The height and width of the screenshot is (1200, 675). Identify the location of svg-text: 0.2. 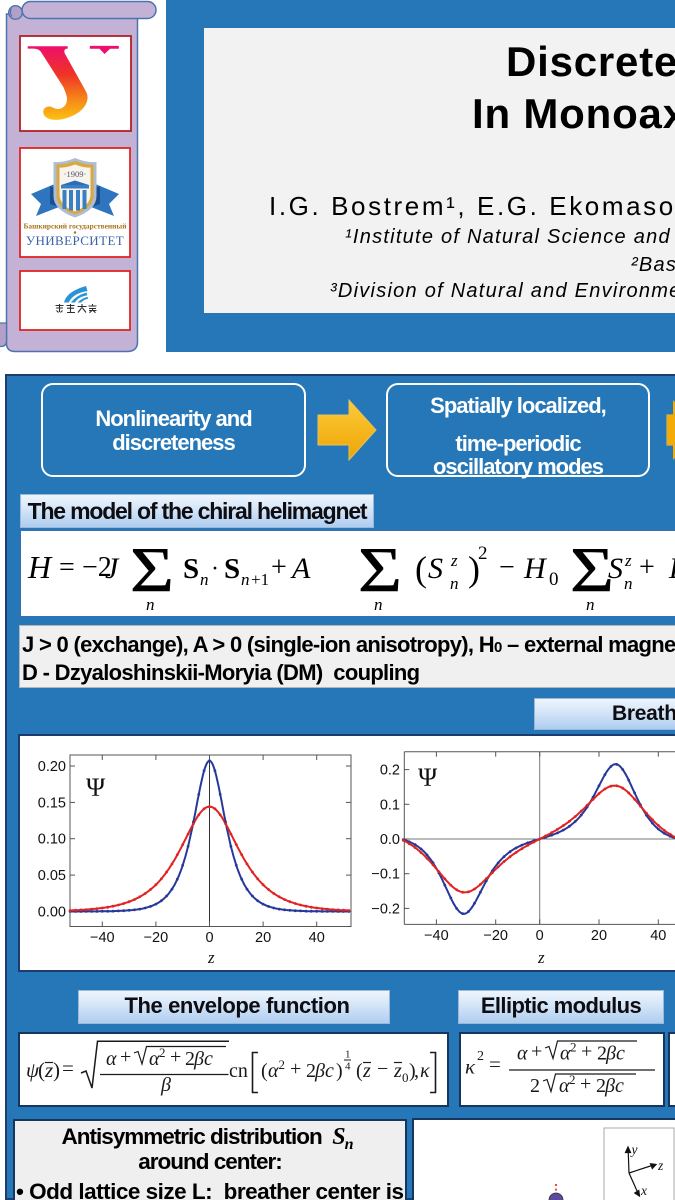
(390, 771).